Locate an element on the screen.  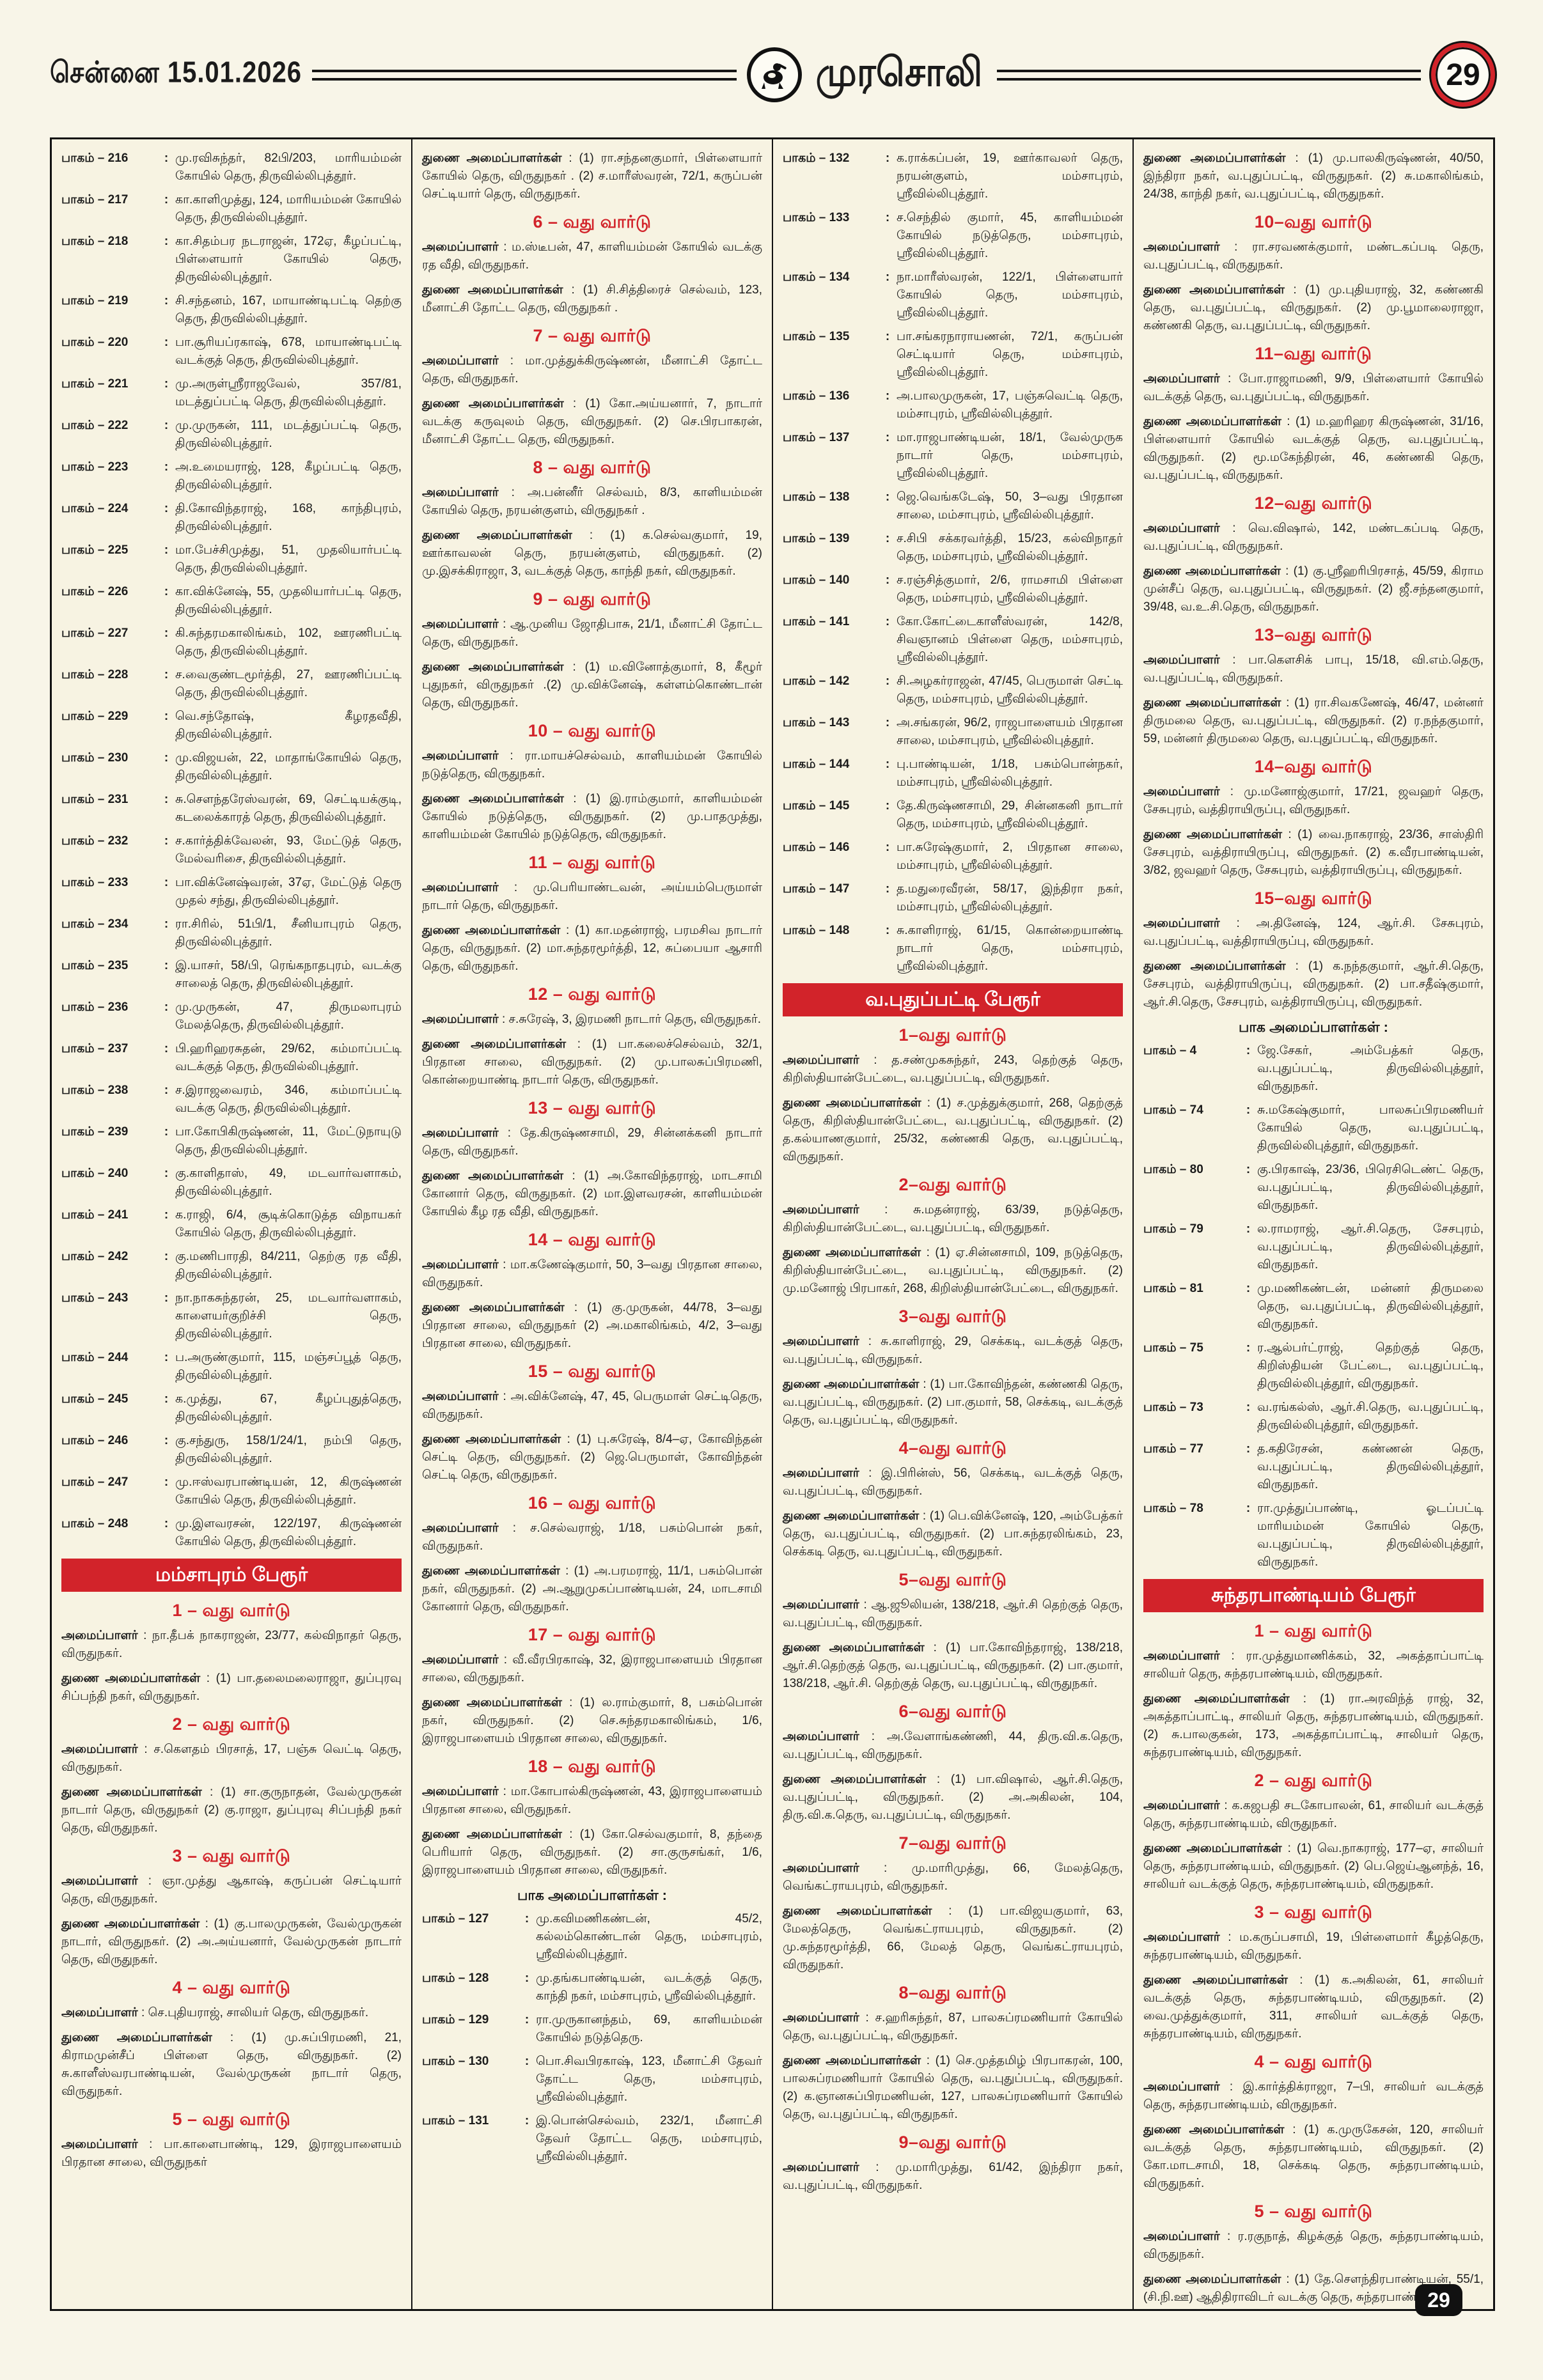
part-number: பாகம் – 135 is located at coordinates (816, 336).